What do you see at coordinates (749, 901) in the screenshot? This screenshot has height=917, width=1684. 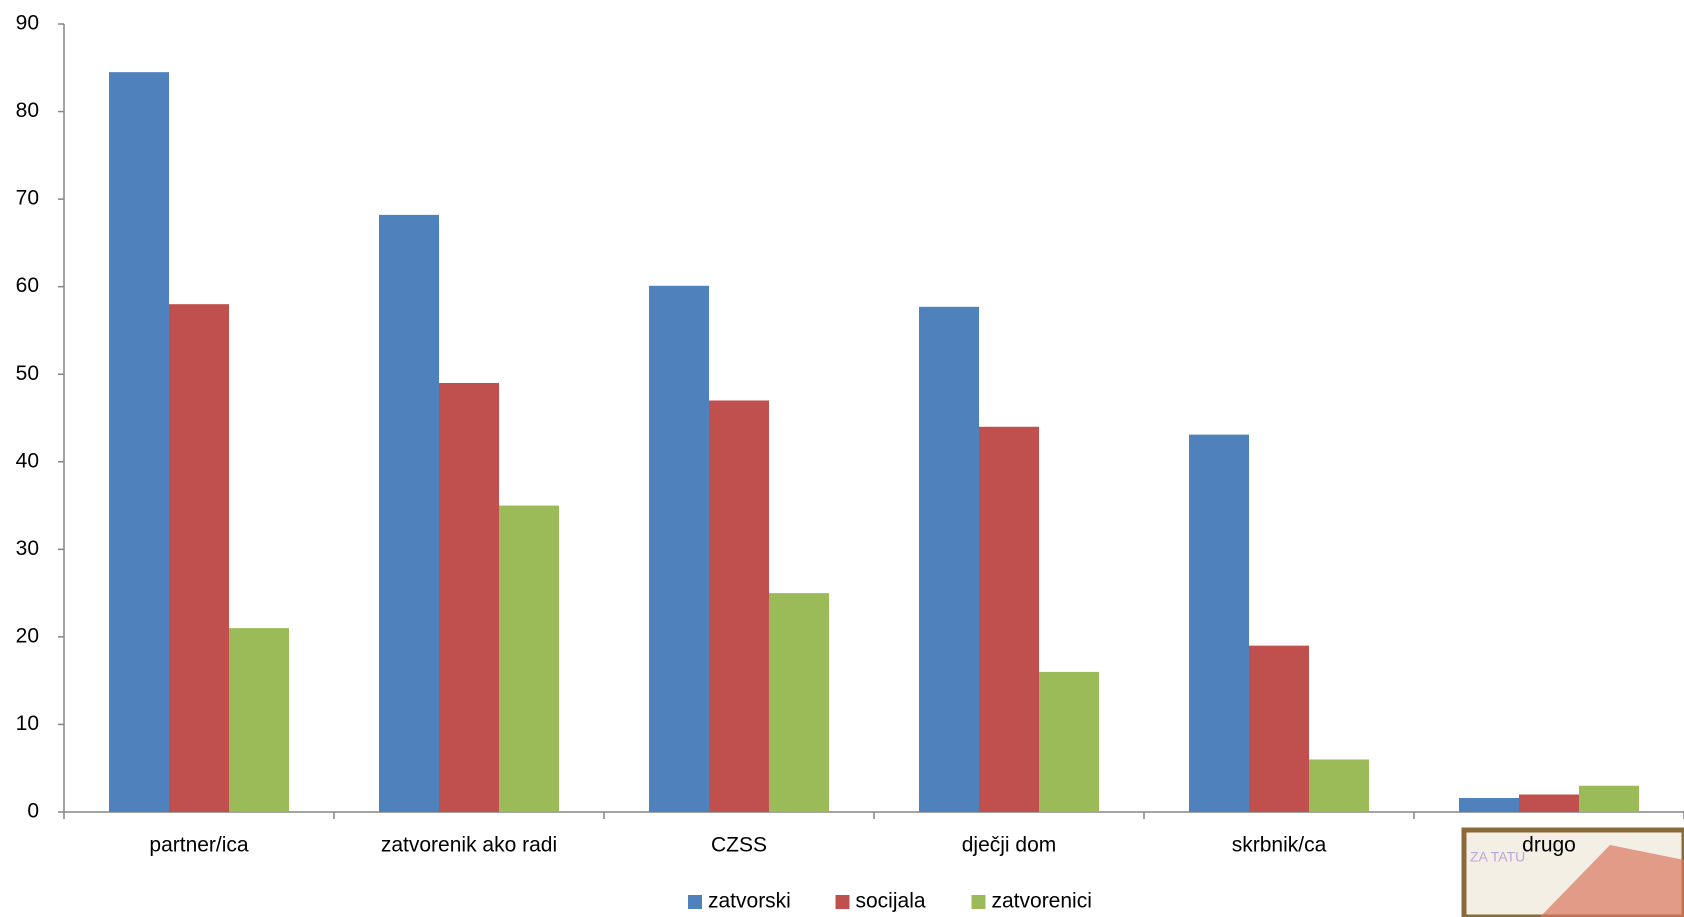 I see `legend-label: zatvorski` at bounding box center [749, 901].